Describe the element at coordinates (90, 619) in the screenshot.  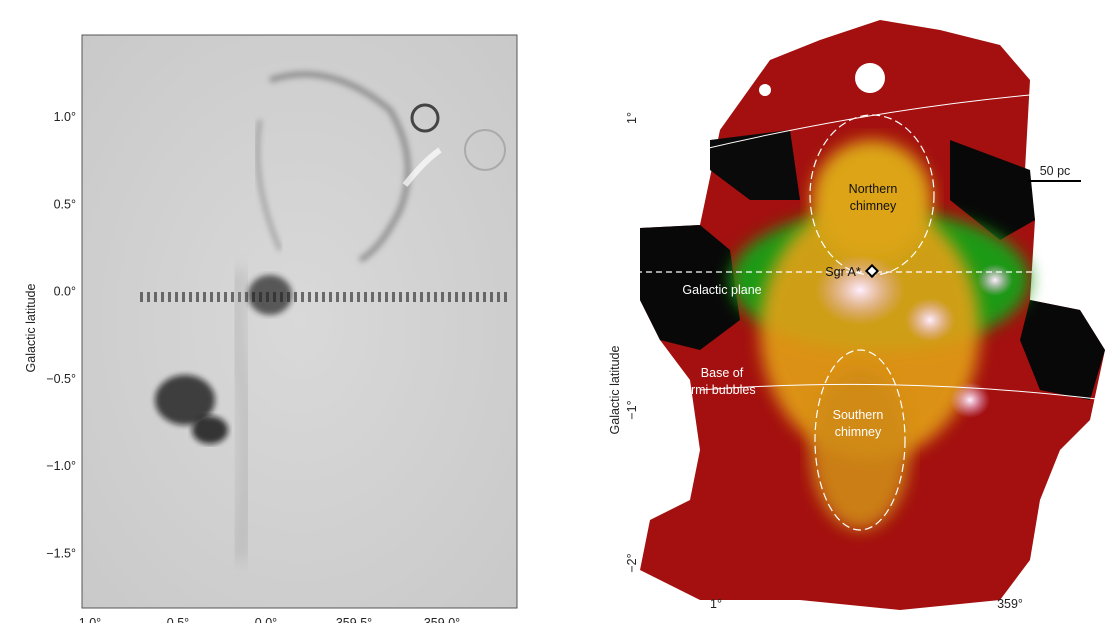
I see `x-tick-label: 1.0°` at that location.